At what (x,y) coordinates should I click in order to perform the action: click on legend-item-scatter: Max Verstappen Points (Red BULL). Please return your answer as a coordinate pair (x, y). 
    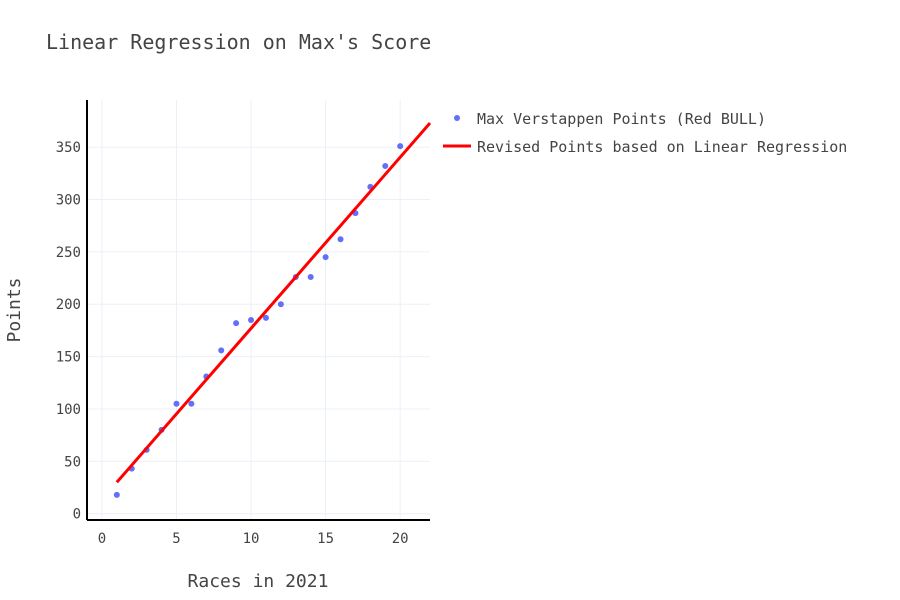
    Looking at the image, I should click on (610, 119).